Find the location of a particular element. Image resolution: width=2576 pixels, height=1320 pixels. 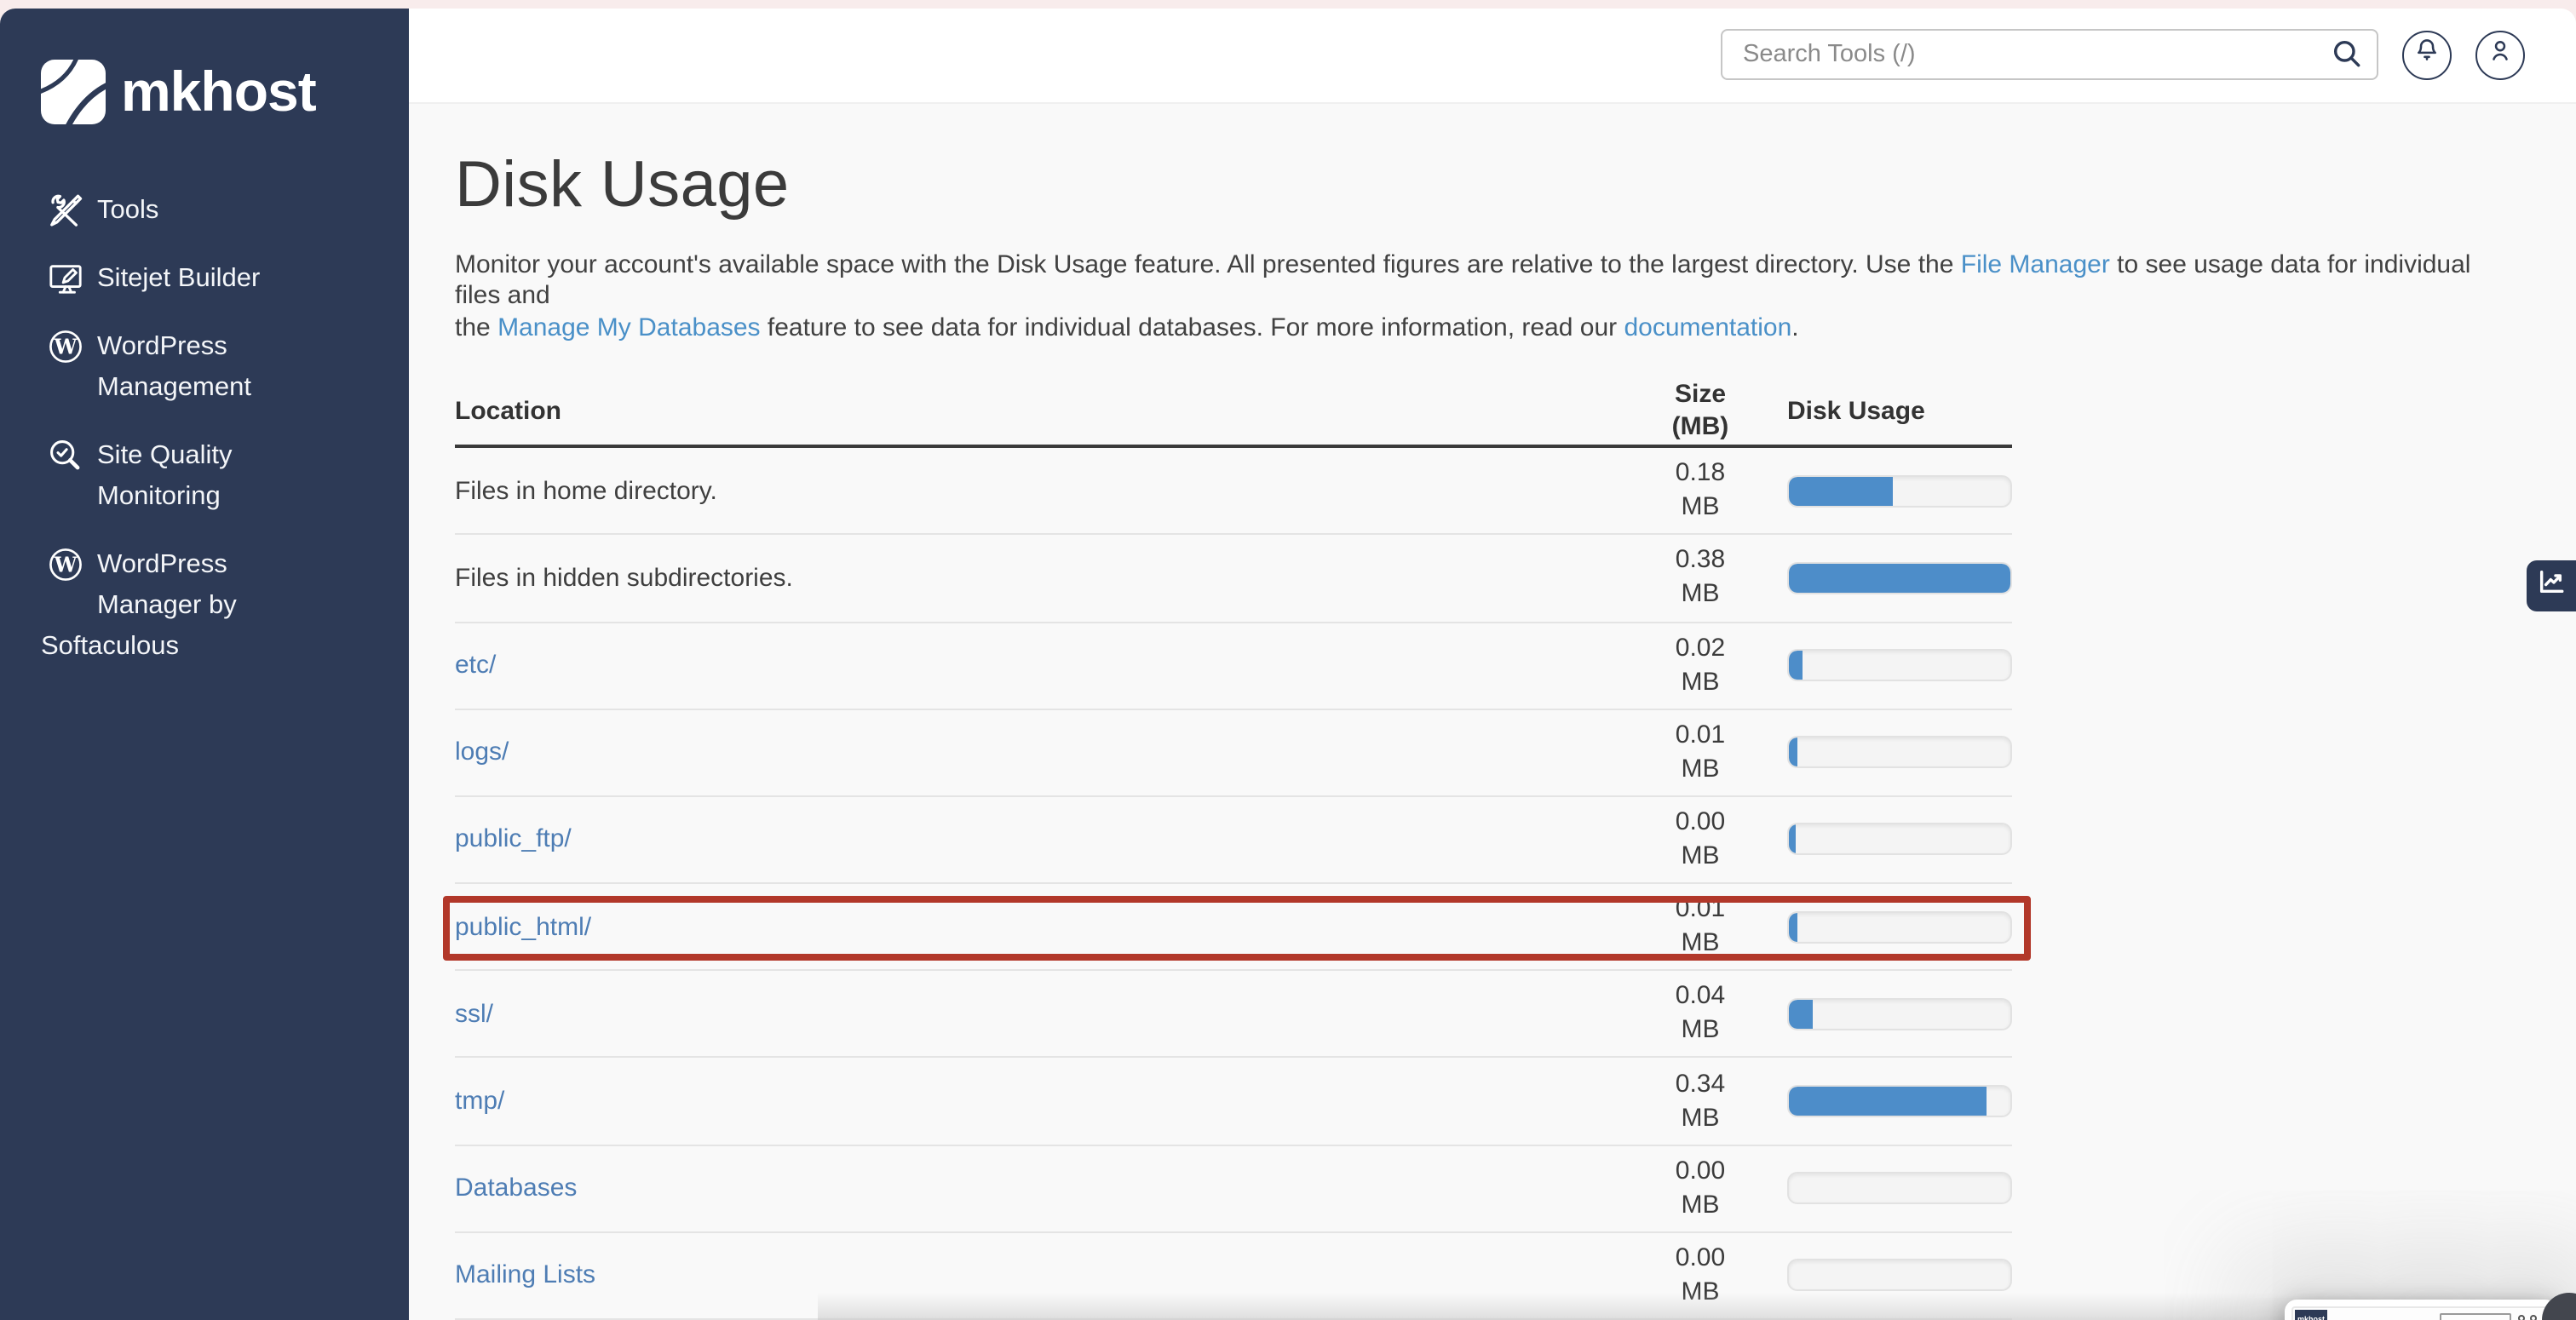

sidebar-item-label: Management is located at coordinates (174, 387).